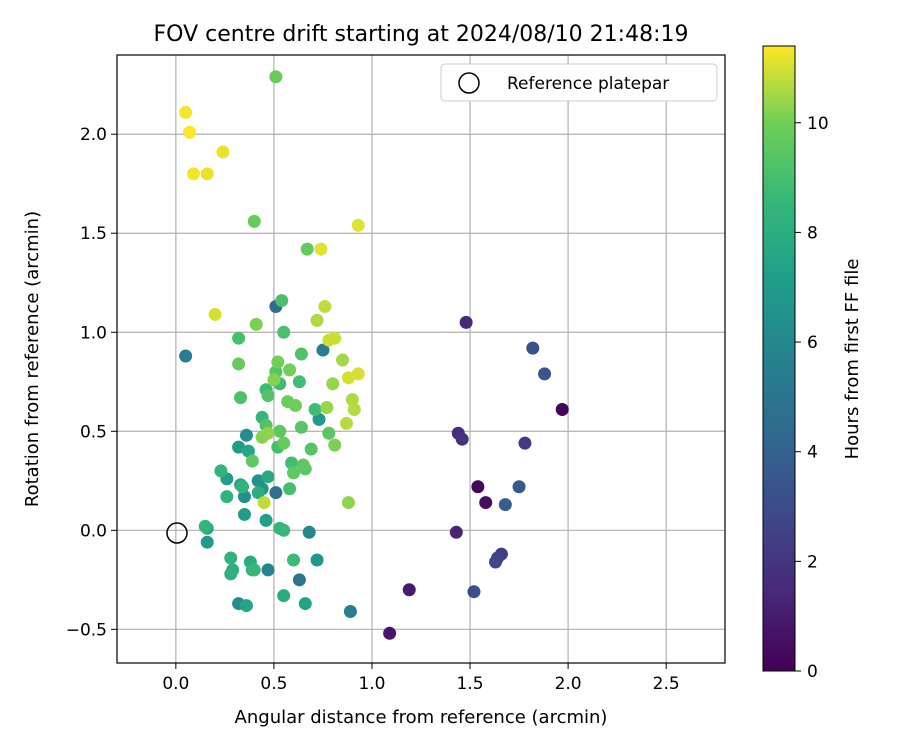 Image resolution: width=900 pixels, height=750 pixels. What do you see at coordinates (812, 343) in the screenshot?
I see `colorbar-tick-label: 6` at bounding box center [812, 343].